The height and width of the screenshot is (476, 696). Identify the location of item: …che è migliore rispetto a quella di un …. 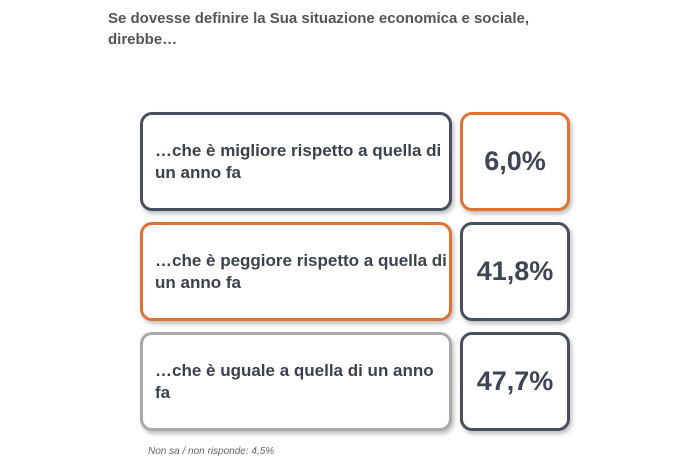
(355, 161).